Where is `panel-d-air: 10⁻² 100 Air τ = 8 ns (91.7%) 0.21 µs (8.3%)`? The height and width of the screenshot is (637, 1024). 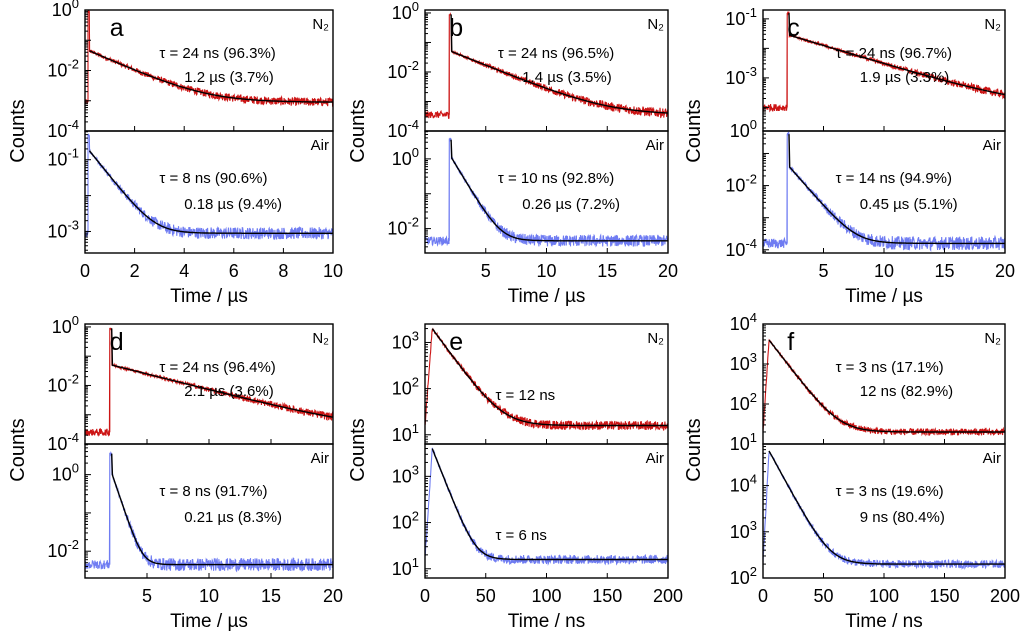
panel-d-air: 10⁻² 100 Air τ = 8 ns (91.7%) 0.21 µs (8.3%) is located at coordinates (190, 511).